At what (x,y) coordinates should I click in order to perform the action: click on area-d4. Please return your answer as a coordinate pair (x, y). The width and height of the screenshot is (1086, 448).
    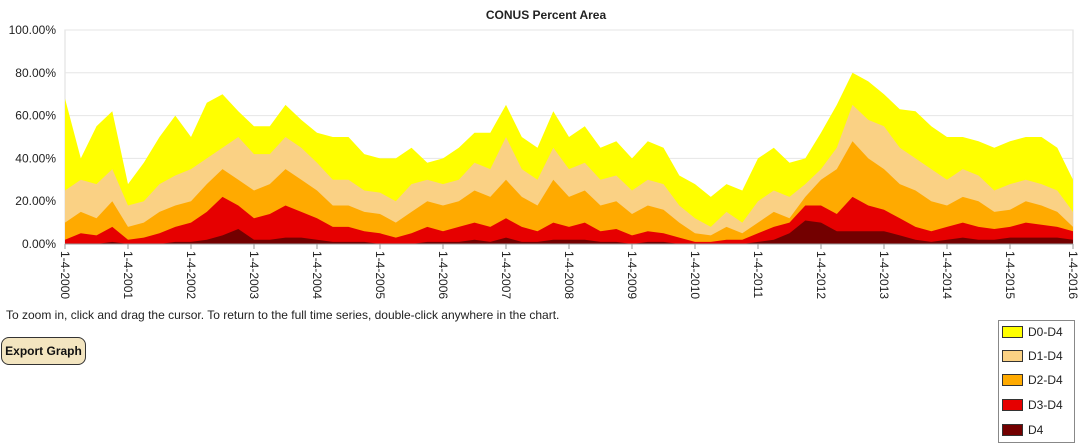
    Looking at the image, I should click on (569, 232).